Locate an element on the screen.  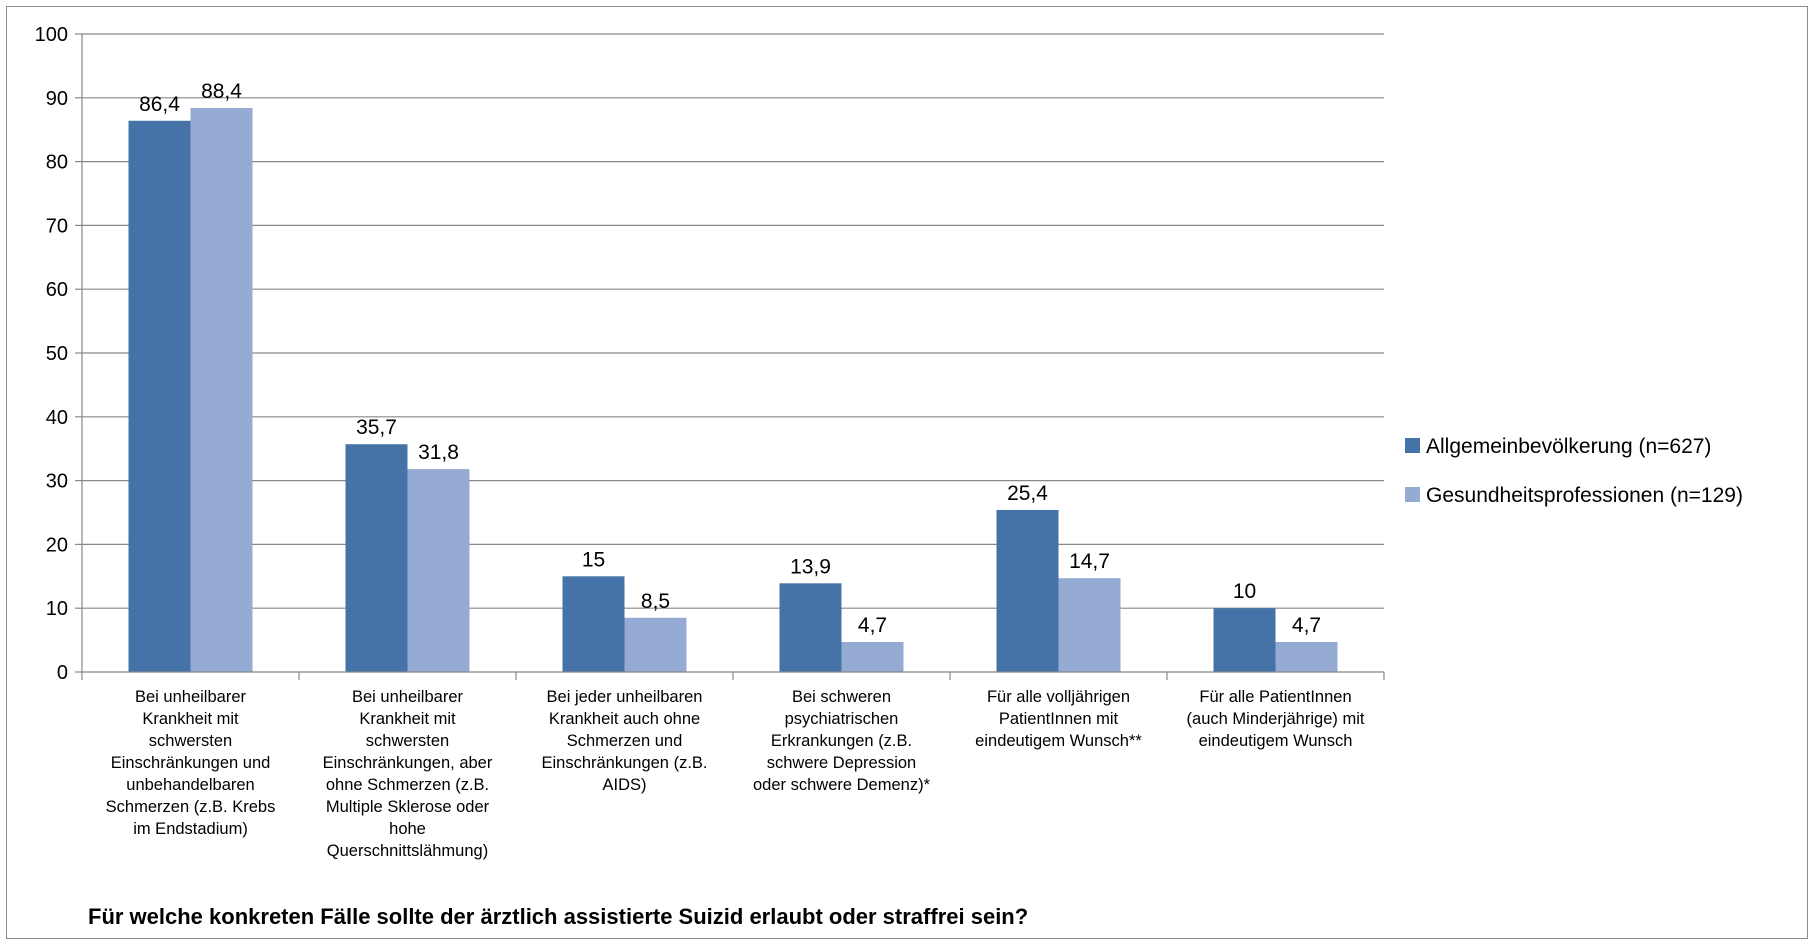
data-label: 31,8 is located at coordinates (438, 452).